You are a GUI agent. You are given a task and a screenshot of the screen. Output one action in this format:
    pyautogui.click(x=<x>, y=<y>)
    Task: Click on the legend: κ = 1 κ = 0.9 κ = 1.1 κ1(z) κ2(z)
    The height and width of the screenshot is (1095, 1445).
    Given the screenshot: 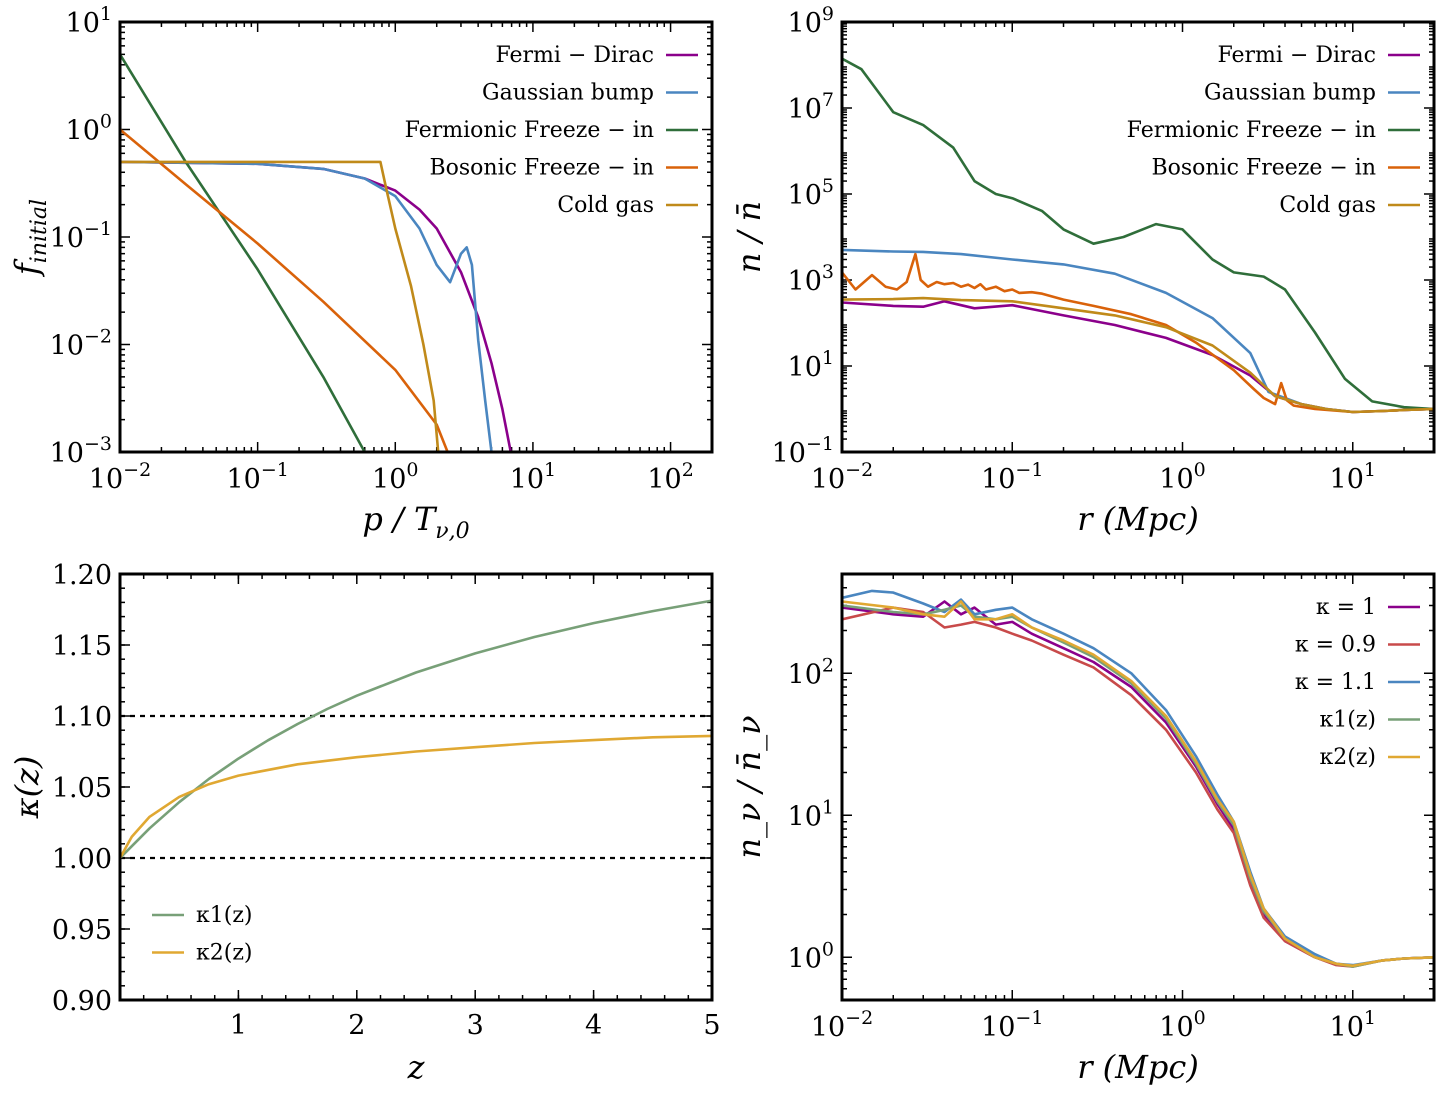 What is the action you would take?
    pyautogui.click(x=1357, y=682)
    